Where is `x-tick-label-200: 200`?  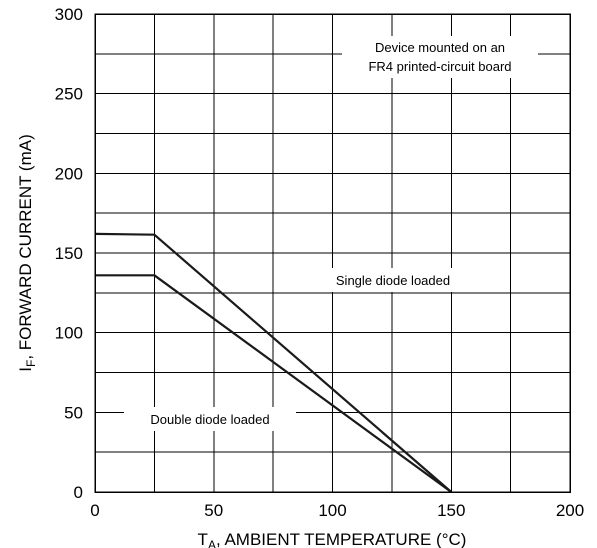 x-tick-label-200: 200 is located at coordinates (570, 510).